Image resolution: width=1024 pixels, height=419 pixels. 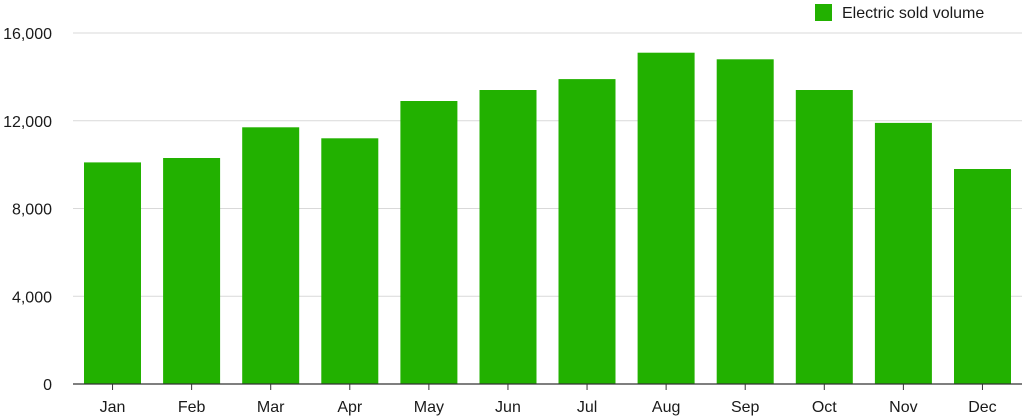 What do you see at coordinates (745, 222) in the screenshot?
I see `bar-sep` at bounding box center [745, 222].